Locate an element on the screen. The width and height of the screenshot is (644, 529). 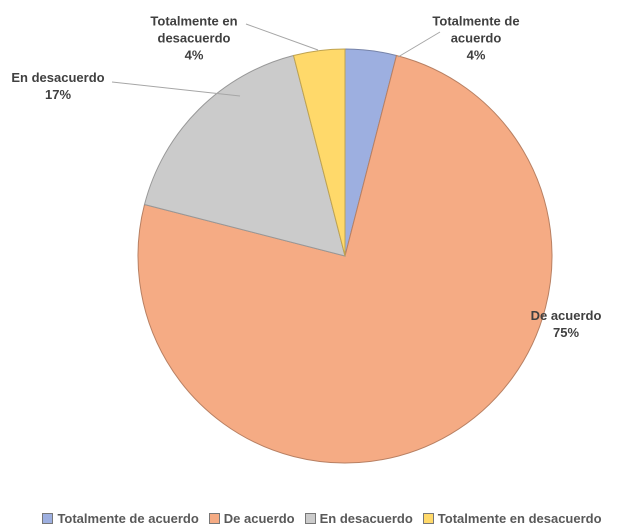
data-label-value: 17% is located at coordinates (58, 94).